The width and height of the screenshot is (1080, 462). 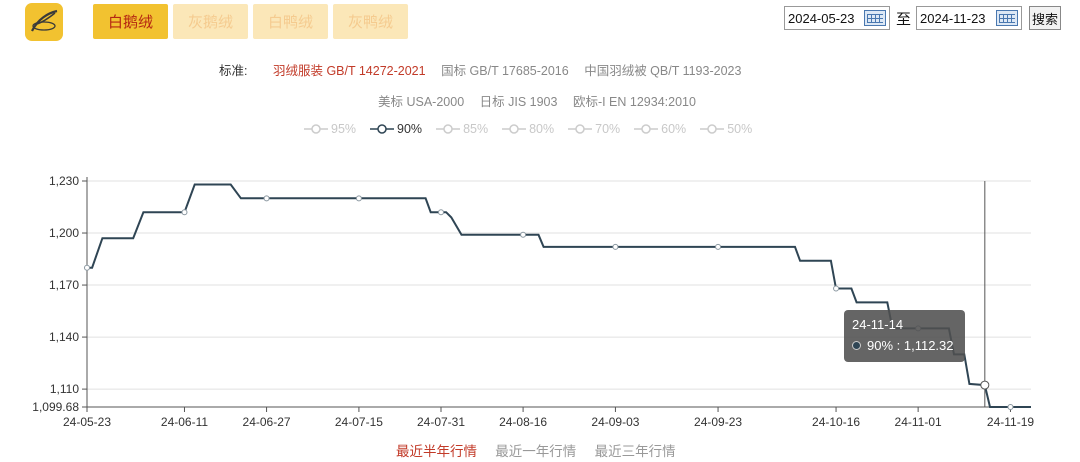 I want to click on tooltip-date: 24-11-14, so click(x=878, y=324).